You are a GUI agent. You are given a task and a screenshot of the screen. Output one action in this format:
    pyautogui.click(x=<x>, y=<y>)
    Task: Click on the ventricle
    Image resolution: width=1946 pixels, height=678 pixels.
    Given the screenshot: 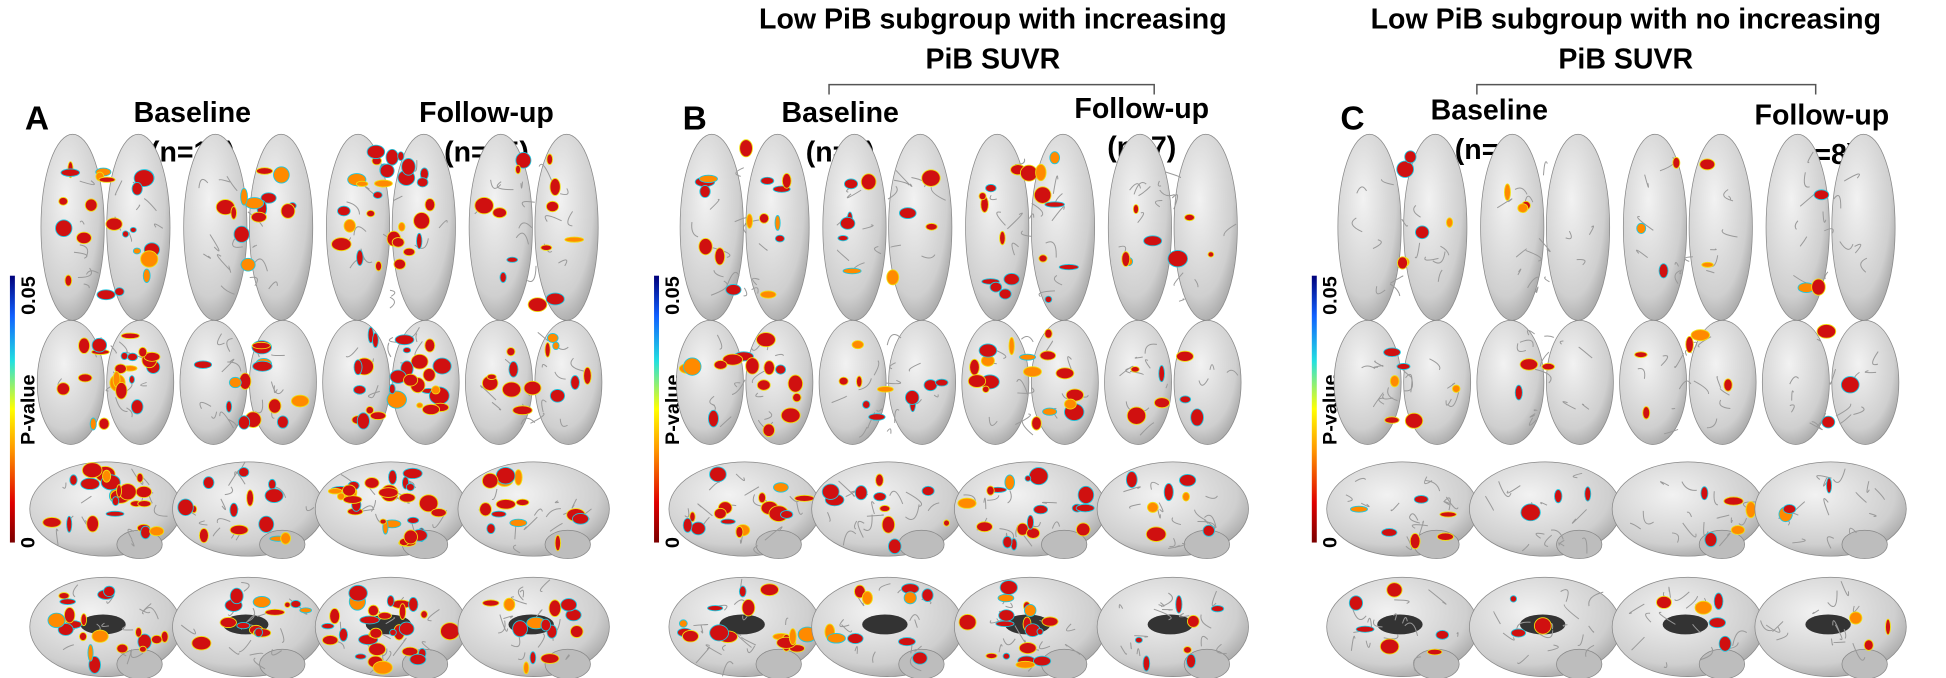 What is the action you would take?
    pyautogui.click(x=1170, y=624)
    